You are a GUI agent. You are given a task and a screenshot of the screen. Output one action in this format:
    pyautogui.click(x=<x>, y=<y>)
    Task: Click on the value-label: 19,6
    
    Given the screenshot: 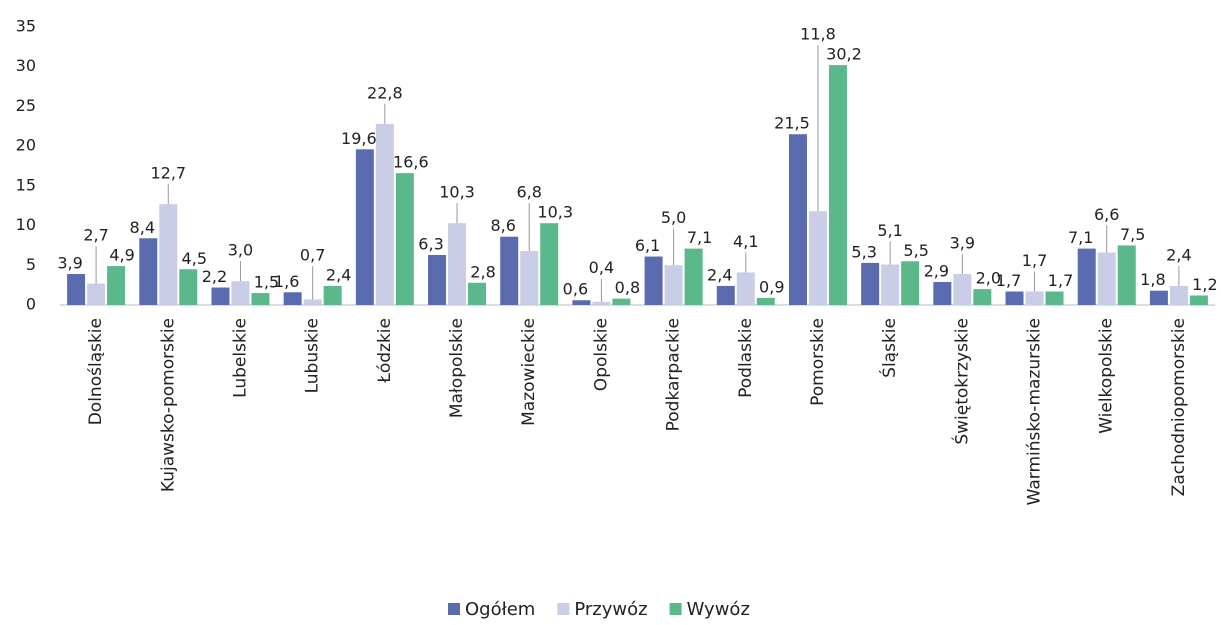 What is the action you would take?
    pyautogui.click(x=359, y=138)
    